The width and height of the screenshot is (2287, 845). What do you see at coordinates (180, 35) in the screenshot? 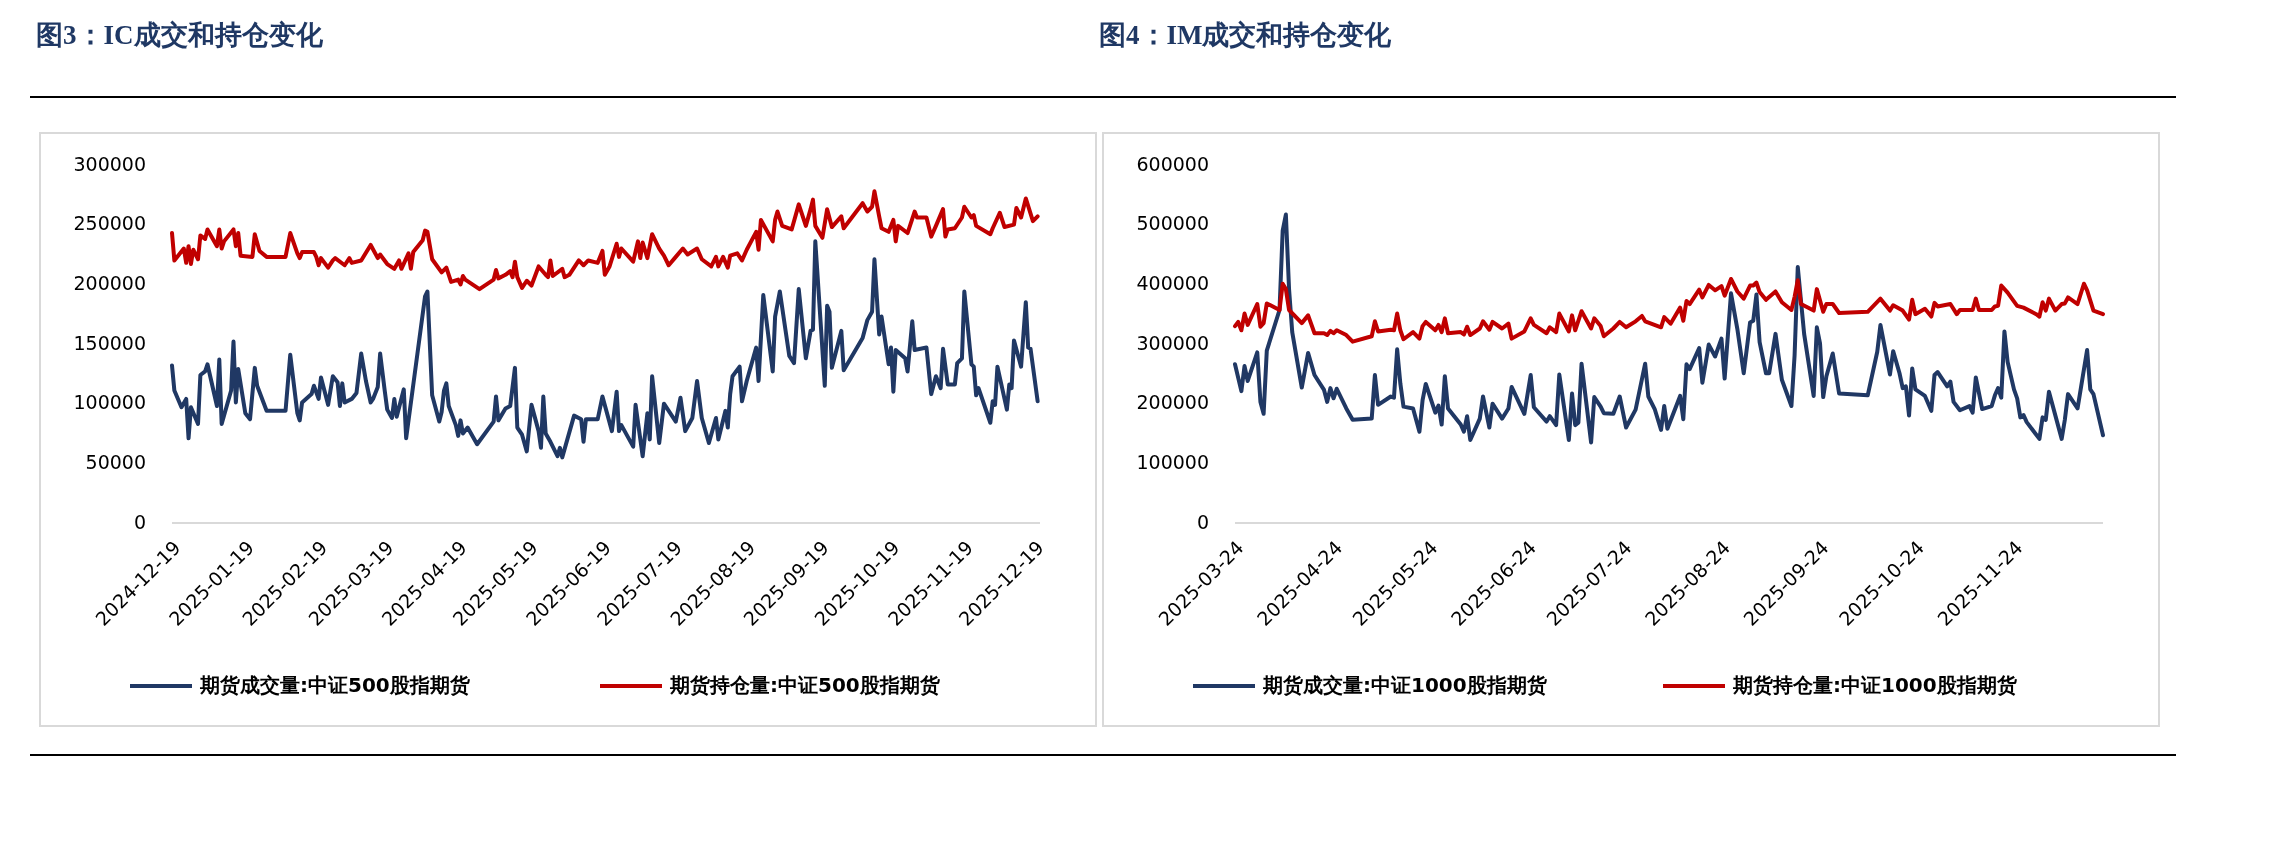
I see `chart-title: 图3：IC成交和持仓变化` at bounding box center [180, 35].